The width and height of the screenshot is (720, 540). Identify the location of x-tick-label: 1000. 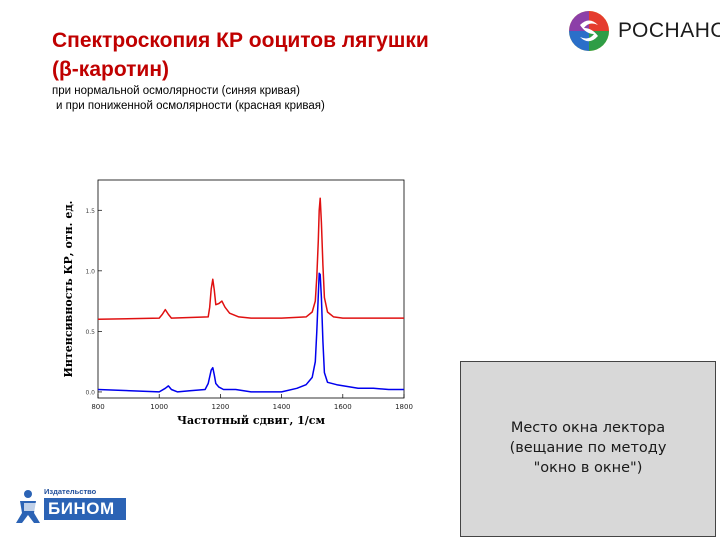
(159, 407).